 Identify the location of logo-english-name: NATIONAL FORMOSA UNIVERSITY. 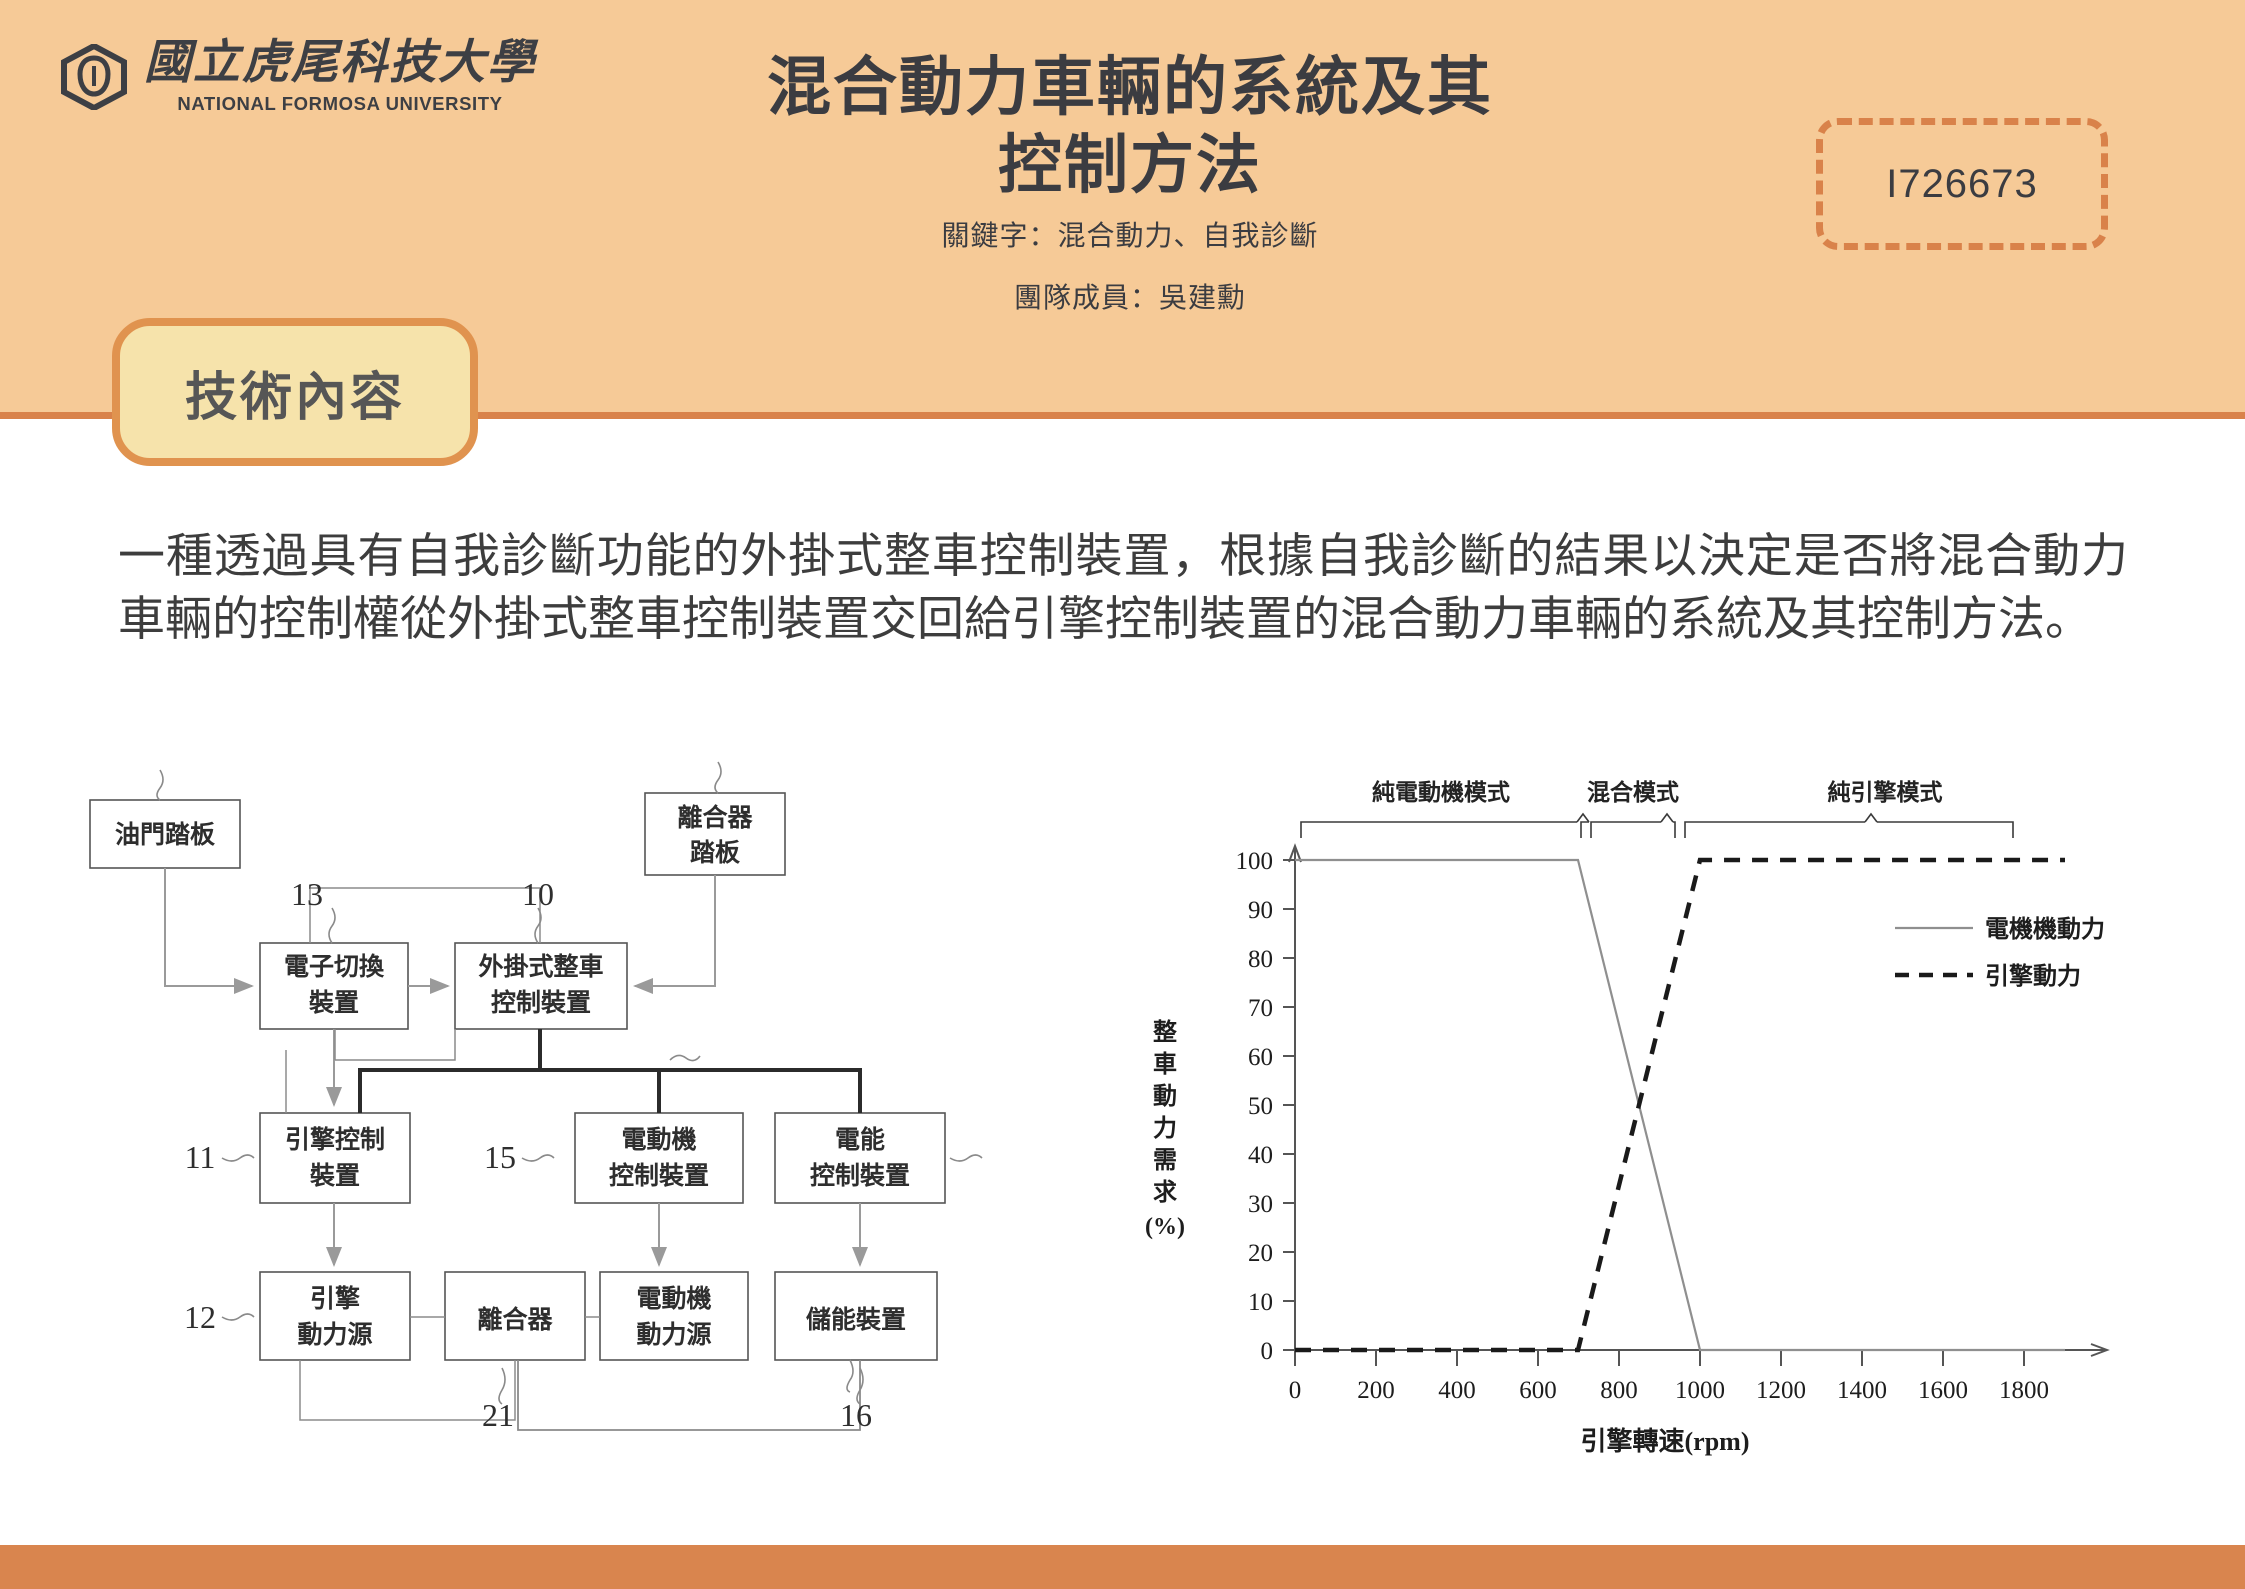
(340, 103).